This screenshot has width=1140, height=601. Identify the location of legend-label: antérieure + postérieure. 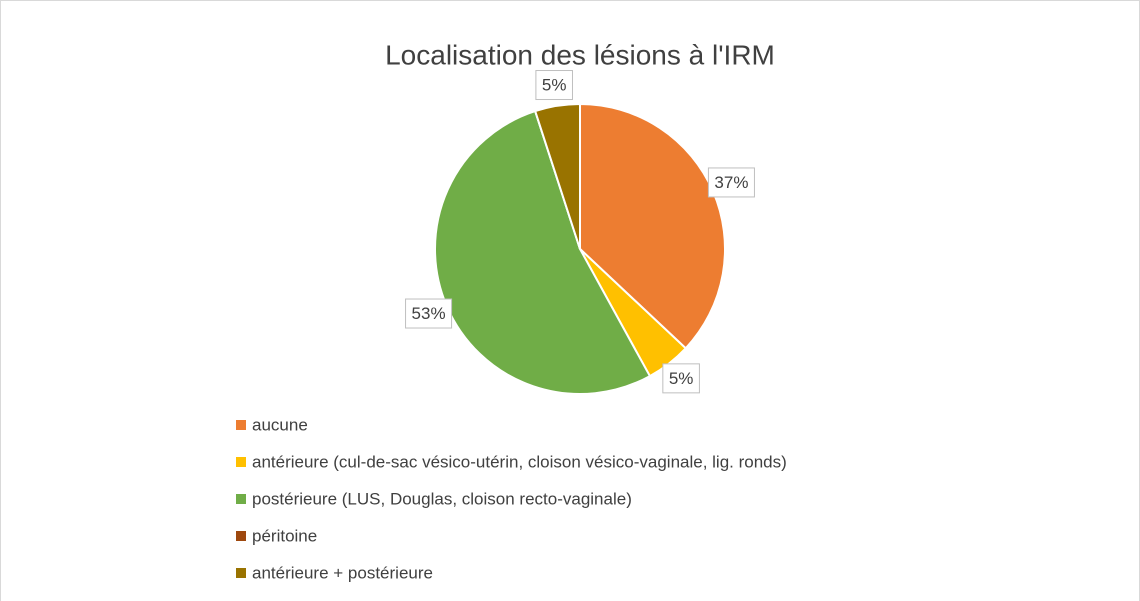
(342, 572).